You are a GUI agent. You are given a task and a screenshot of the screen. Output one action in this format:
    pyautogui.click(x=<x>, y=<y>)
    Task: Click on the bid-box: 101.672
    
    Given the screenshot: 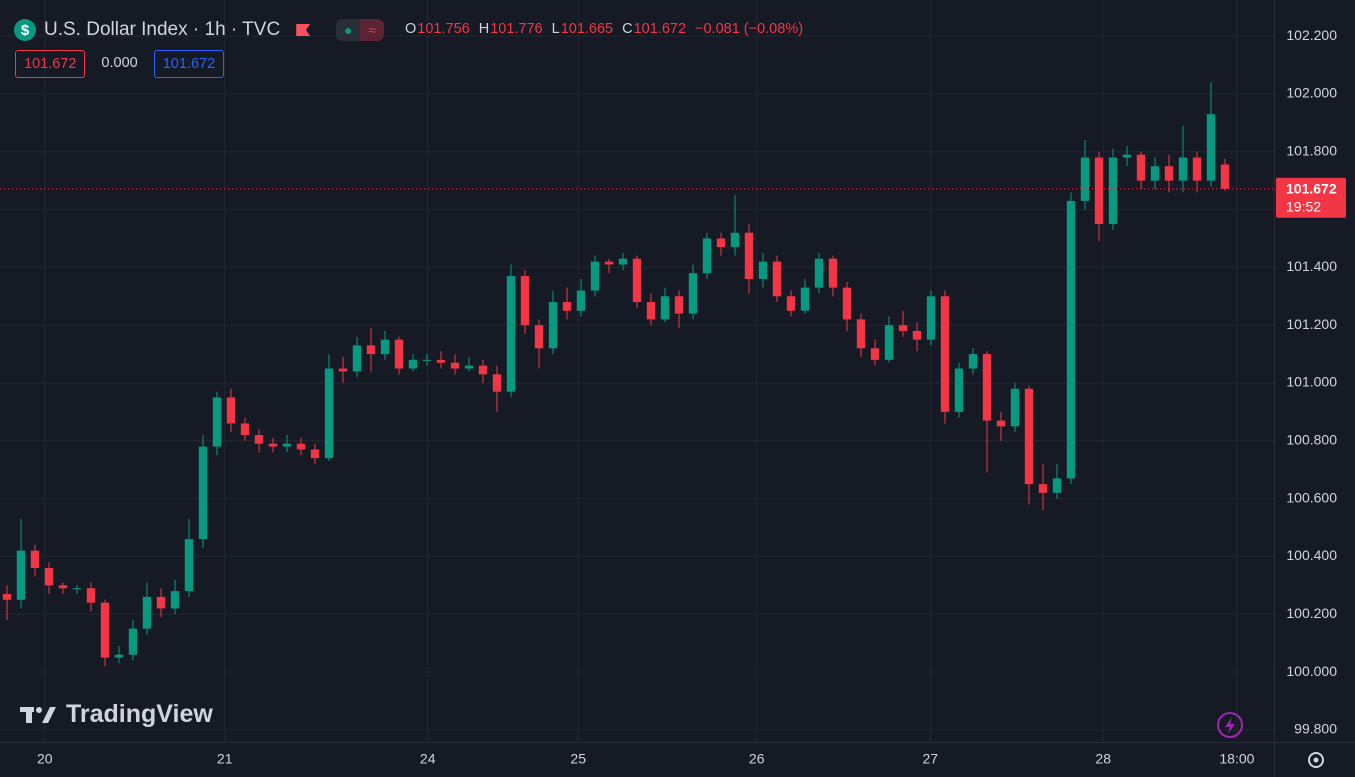 What is the action you would take?
    pyautogui.click(x=50, y=64)
    